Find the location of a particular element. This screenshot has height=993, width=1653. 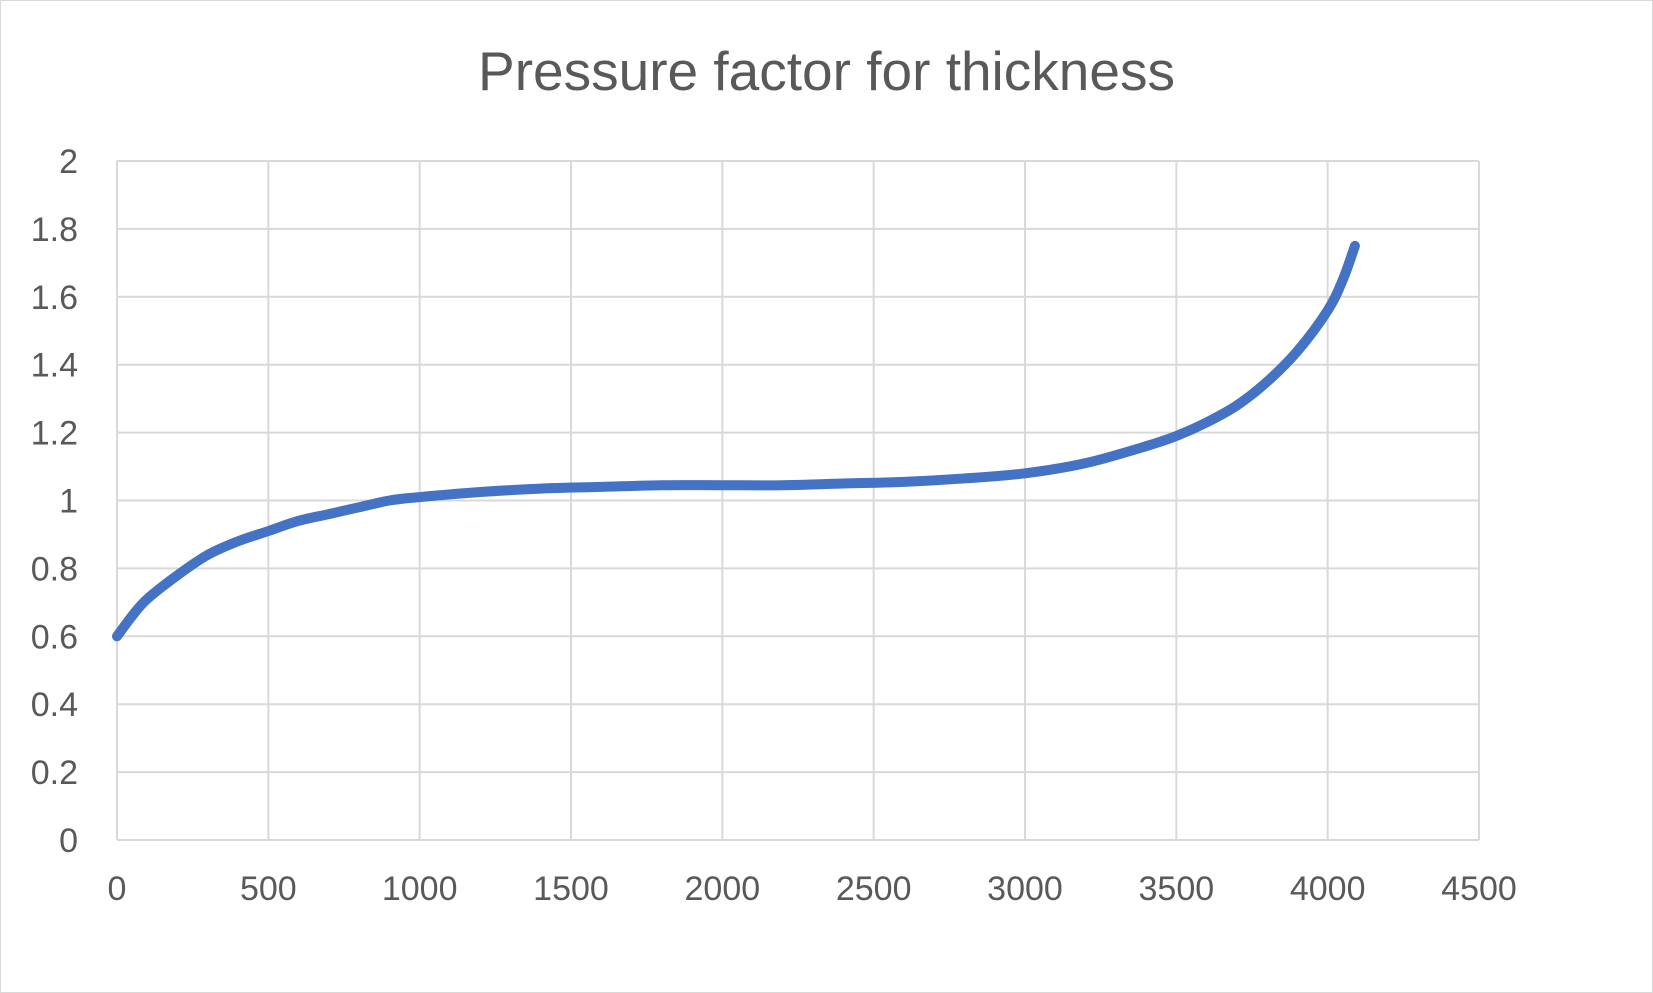

x-tick-label: 4500 is located at coordinates (1479, 889).